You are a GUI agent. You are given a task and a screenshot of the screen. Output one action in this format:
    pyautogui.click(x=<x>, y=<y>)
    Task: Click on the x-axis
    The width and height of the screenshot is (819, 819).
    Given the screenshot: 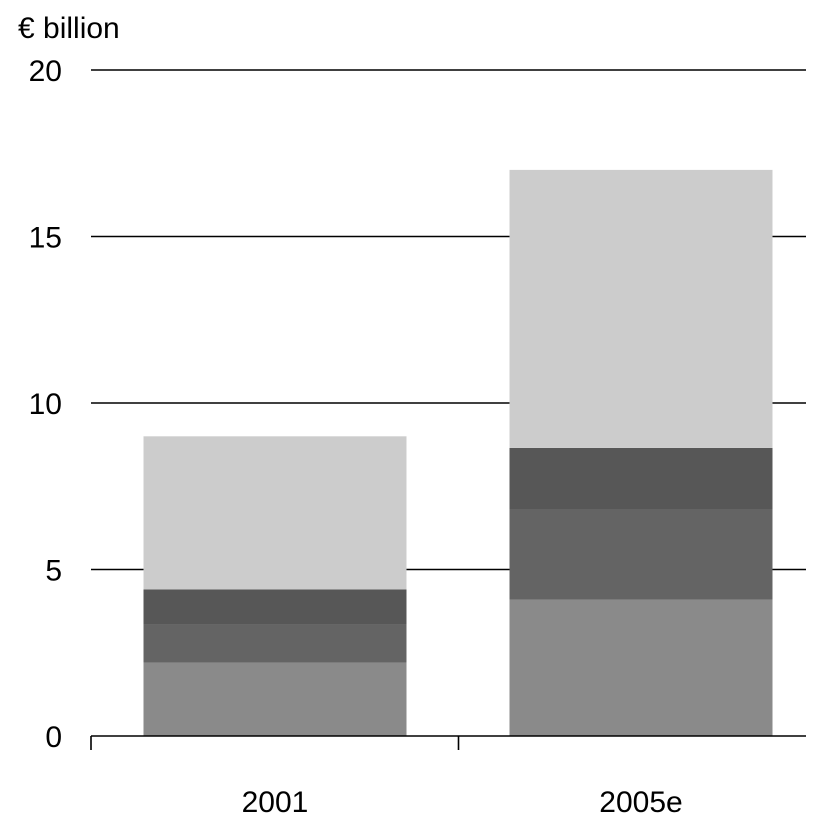 What is the action you would take?
    pyautogui.click(x=448, y=742)
    